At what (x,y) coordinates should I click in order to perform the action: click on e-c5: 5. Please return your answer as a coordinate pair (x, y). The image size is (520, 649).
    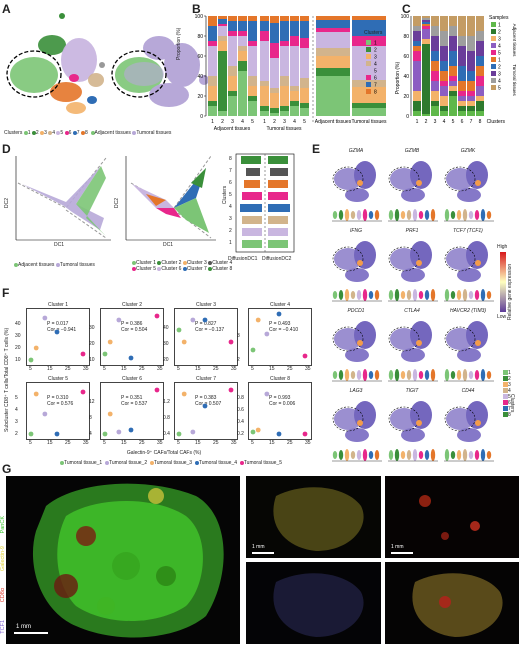
    Looking at the image, I should click on (511, 397).